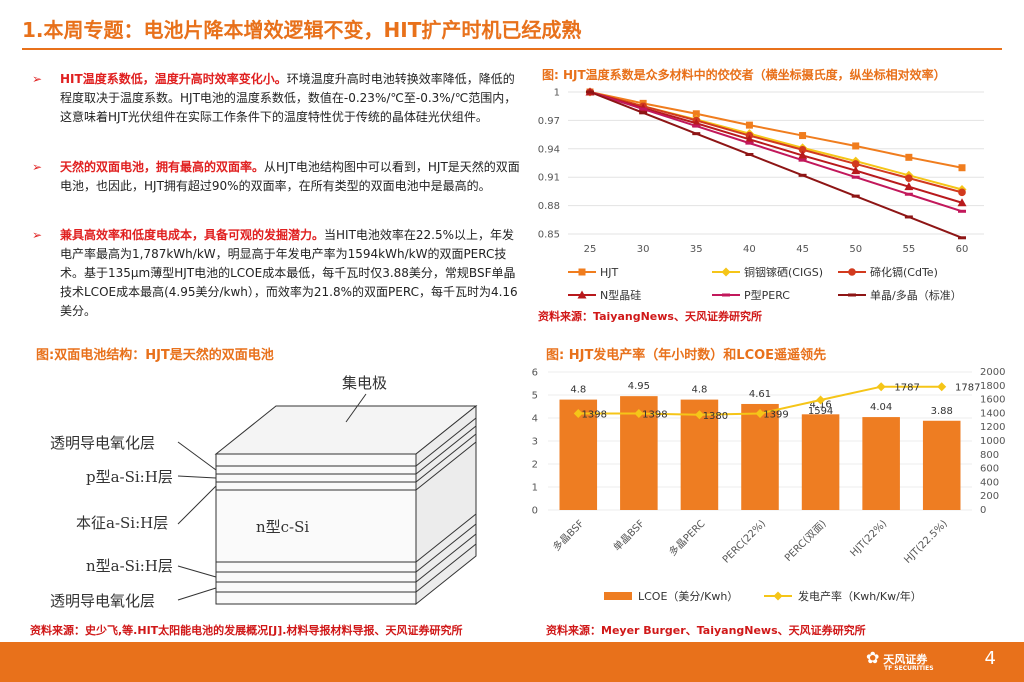 This screenshot has width=1024, height=682. Describe the element at coordinates (783, 272) in the screenshot. I see `legend-label: 铜铟镓硒(CIGS)` at that location.